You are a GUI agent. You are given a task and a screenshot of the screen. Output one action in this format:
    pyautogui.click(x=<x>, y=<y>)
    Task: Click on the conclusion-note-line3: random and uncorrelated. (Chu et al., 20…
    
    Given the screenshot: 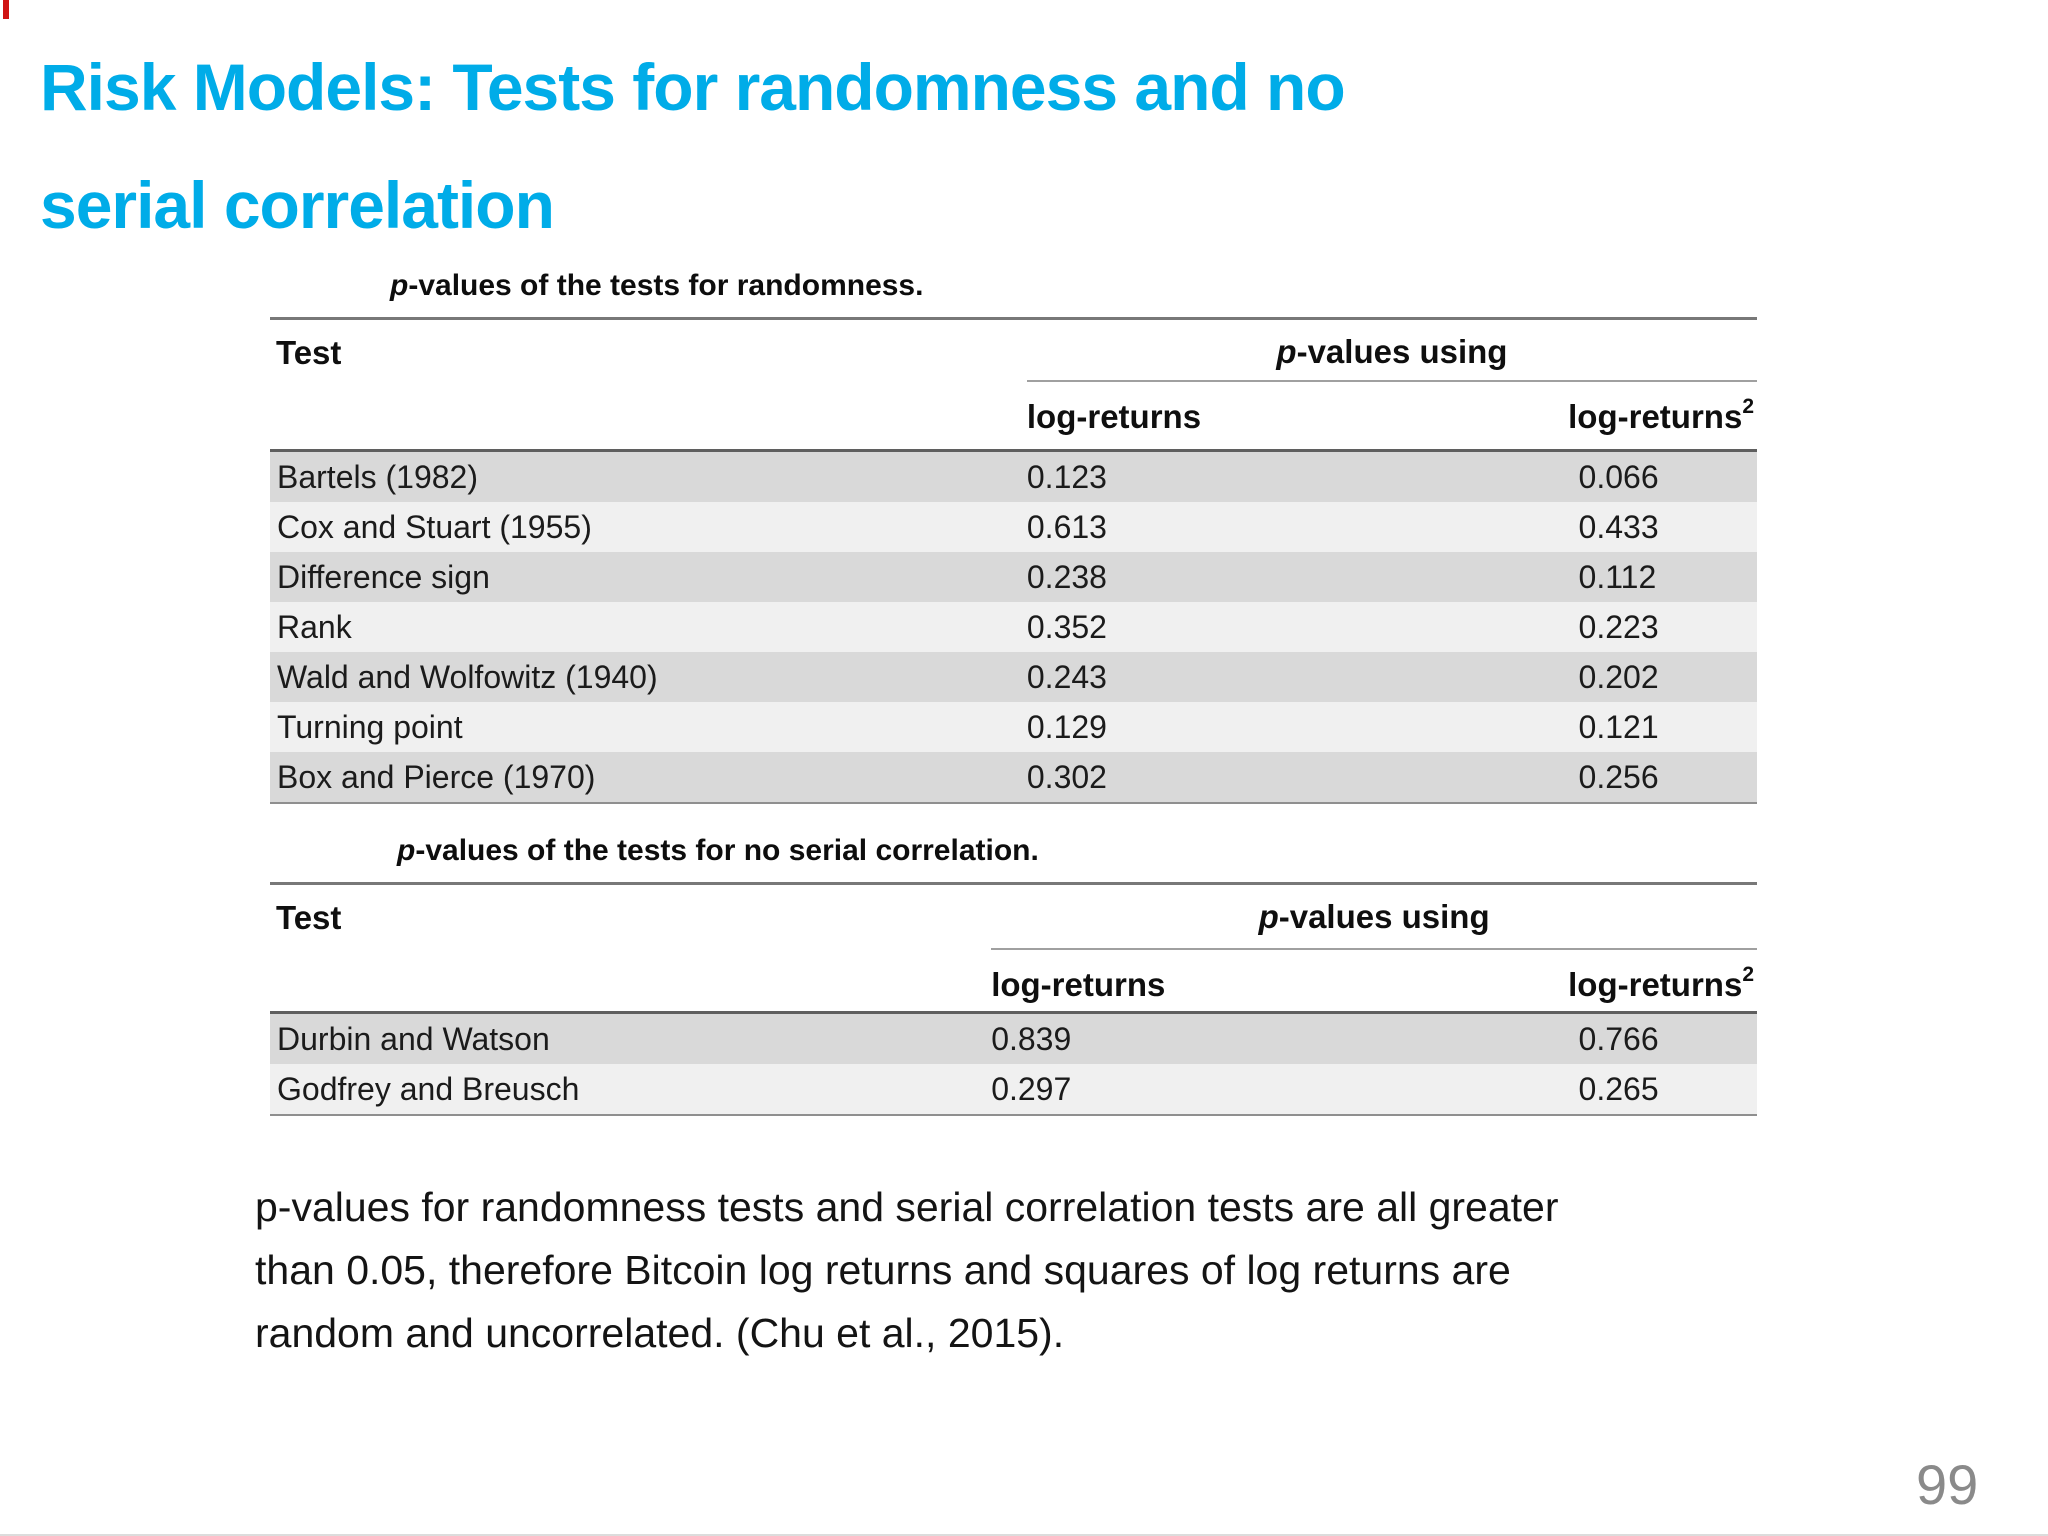 What is the action you would take?
    pyautogui.click(x=660, y=1333)
    